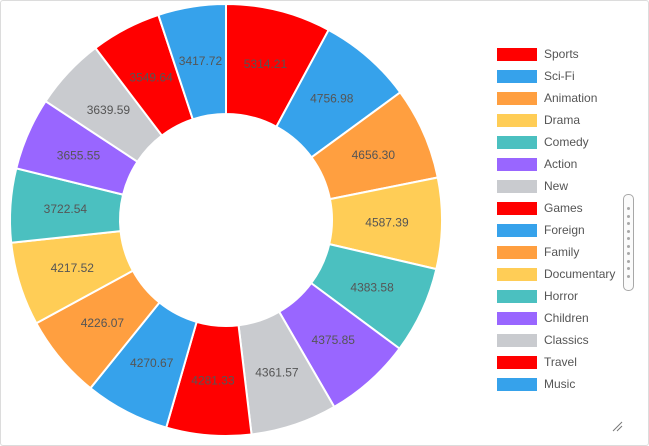 This screenshot has width=649, height=446. I want to click on legend-item: Comedy, so click(562, 142).